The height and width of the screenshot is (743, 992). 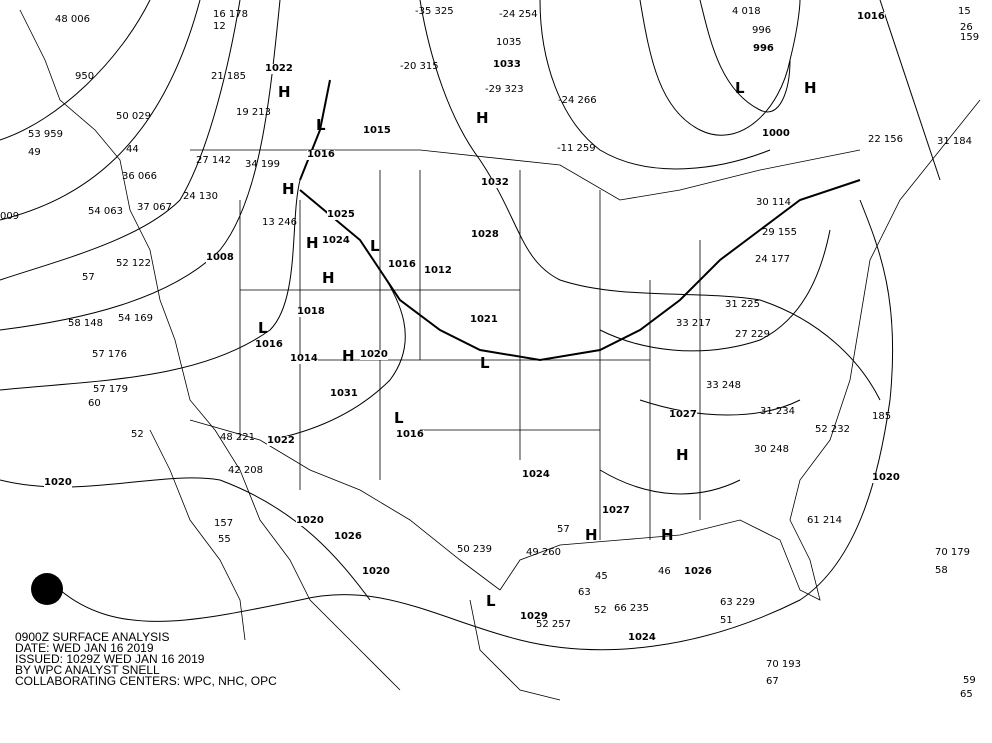 I want to click on station-plot: 29 155, so click(x=779, y=232).